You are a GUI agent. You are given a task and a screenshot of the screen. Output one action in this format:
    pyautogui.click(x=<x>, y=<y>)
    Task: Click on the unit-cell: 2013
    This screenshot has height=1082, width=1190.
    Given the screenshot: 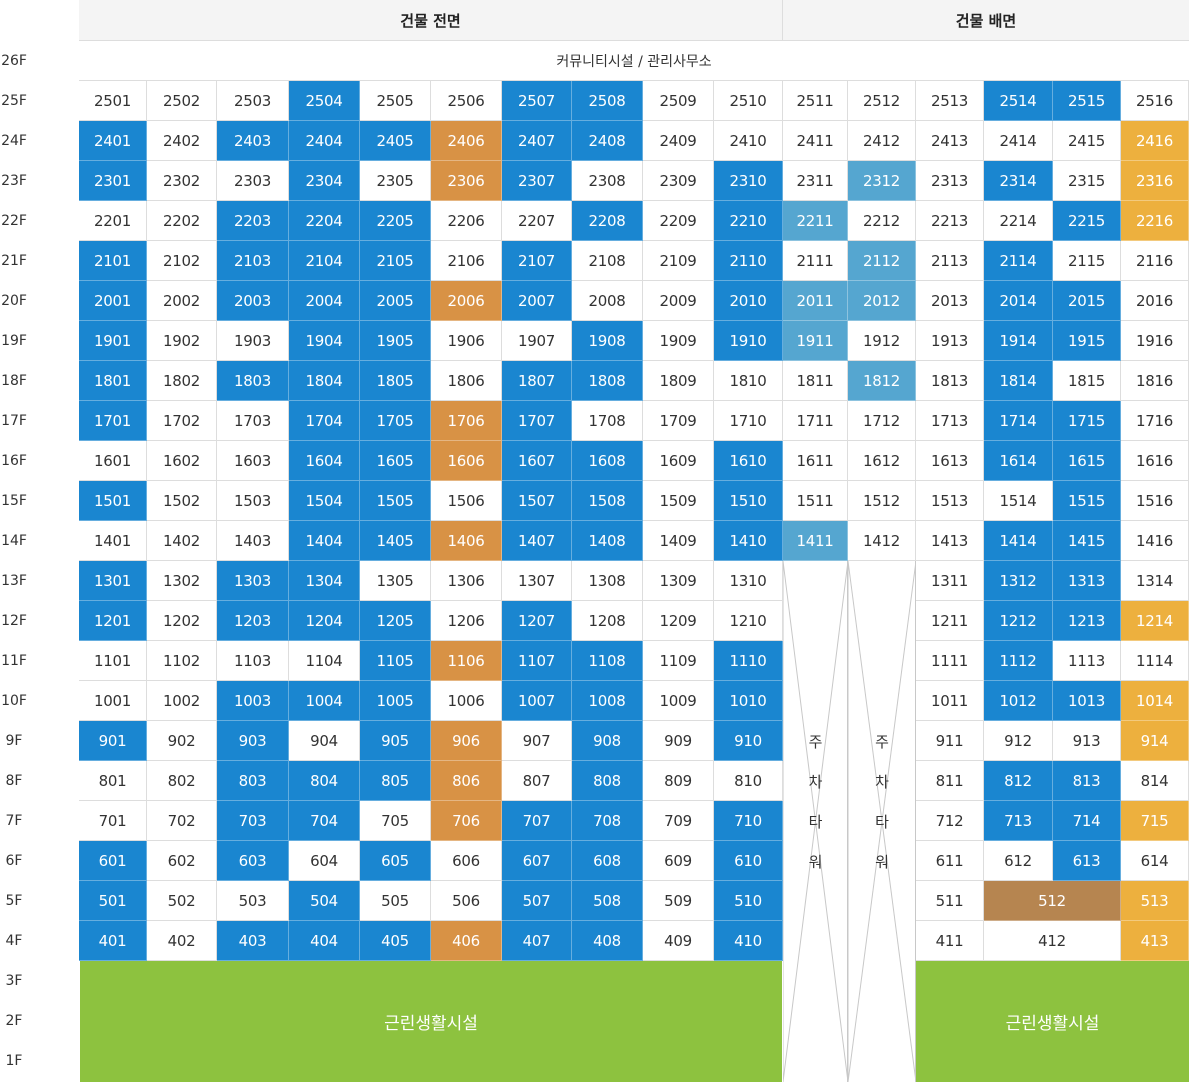 What is the action you would take?
    pyautogui.click(x=950, y=301)
    